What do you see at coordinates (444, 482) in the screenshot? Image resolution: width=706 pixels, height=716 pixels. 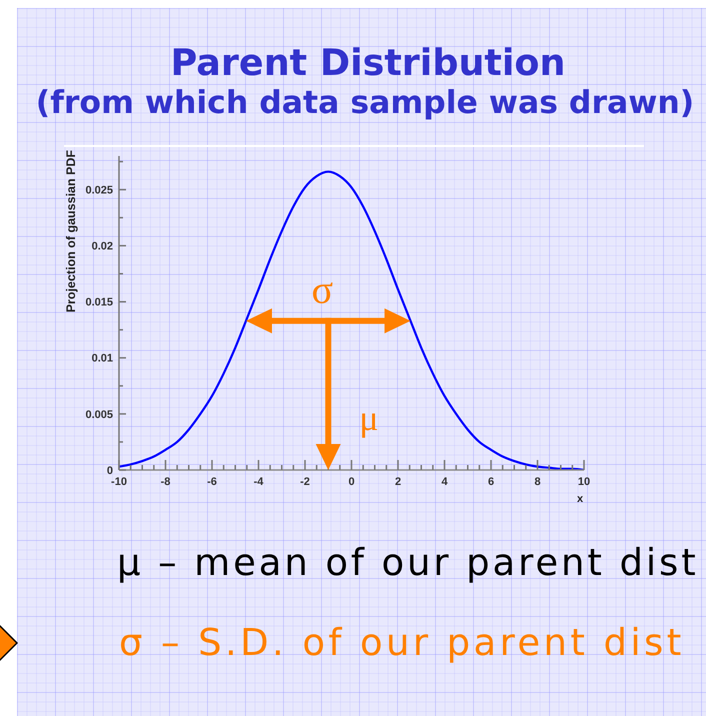 I see `x-tick-label: 4` at bounding box center [444, 482].